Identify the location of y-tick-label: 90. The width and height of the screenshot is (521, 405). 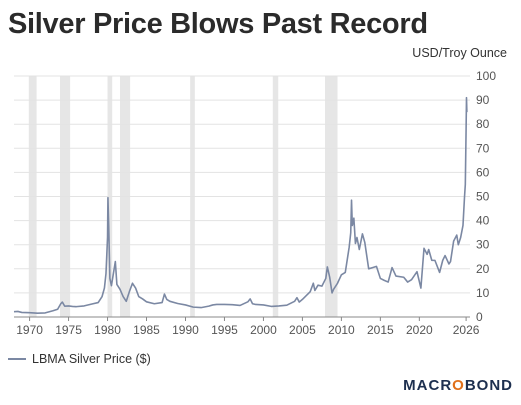
(483, 100).